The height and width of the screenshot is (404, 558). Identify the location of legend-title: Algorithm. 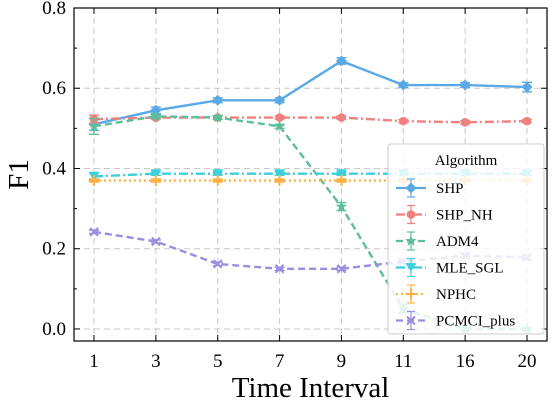
(466, 161).